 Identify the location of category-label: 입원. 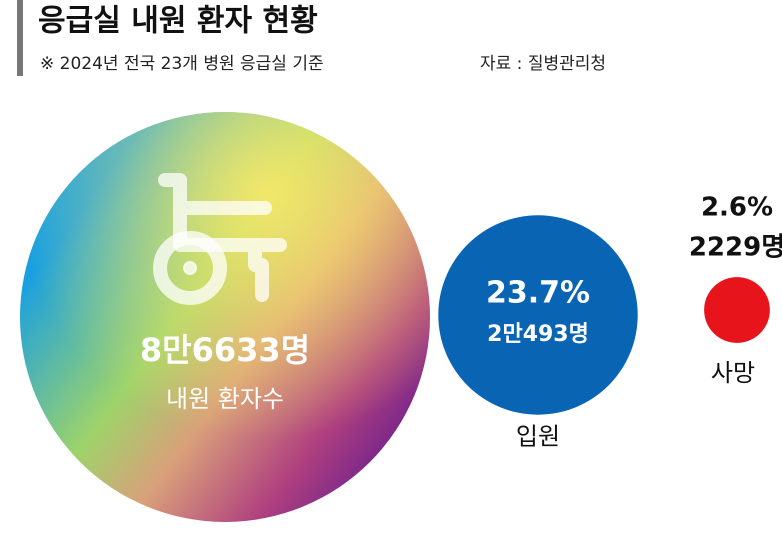
(538, 437).